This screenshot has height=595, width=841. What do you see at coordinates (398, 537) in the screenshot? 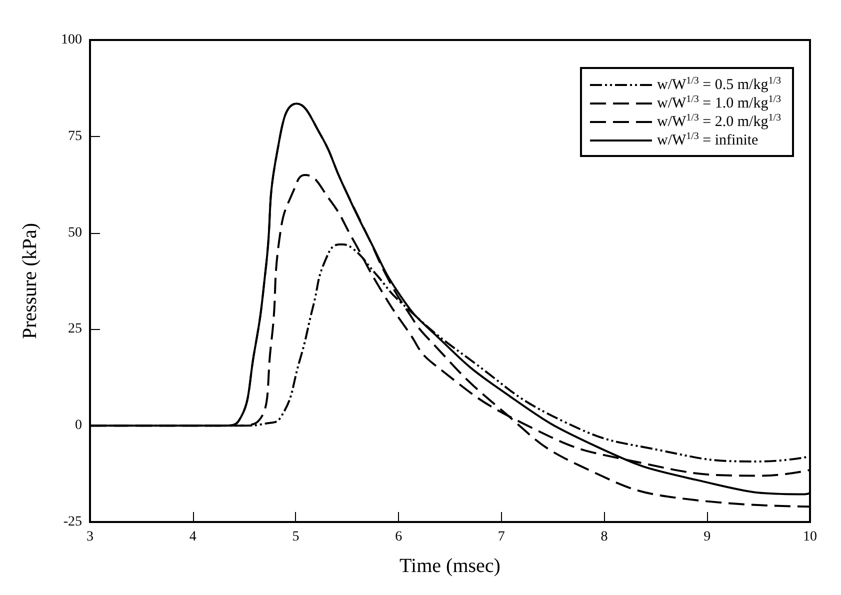
I see `x-tick-label: 6` at bounding box center [398, 537].